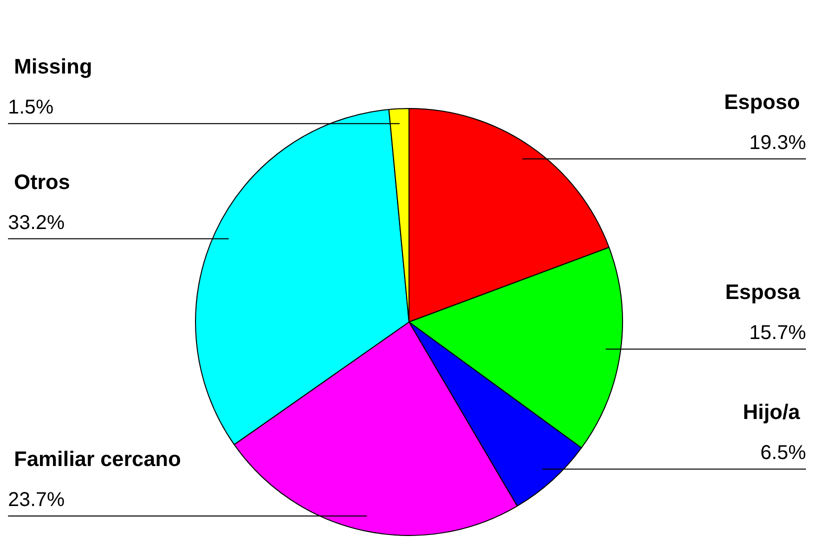 This screenshot has width=814, height=540. I want to click on data-label: 15.7%, so click(777, 333).